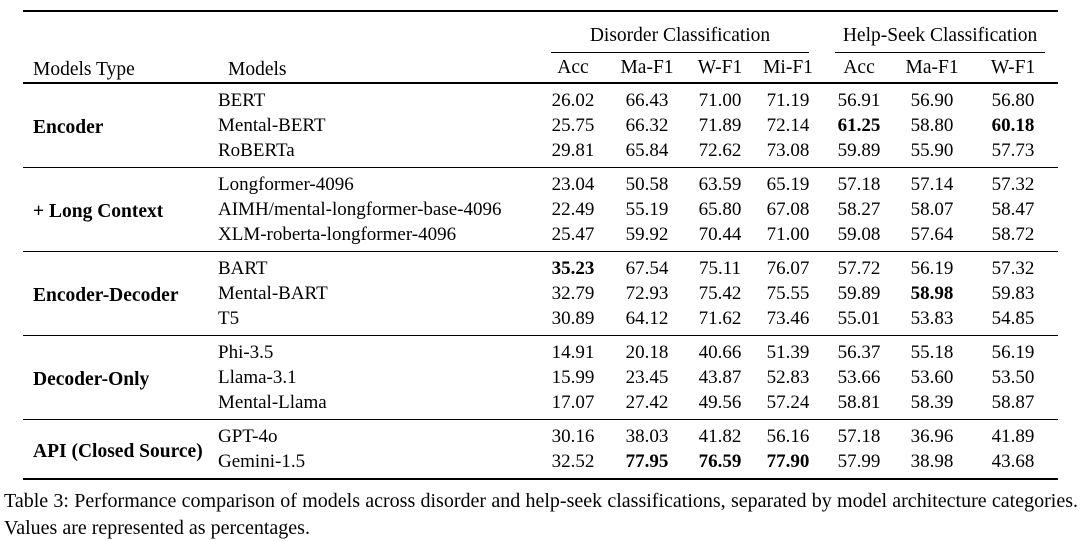  I want to click on metric-value: 67.54, so click(647, 268).